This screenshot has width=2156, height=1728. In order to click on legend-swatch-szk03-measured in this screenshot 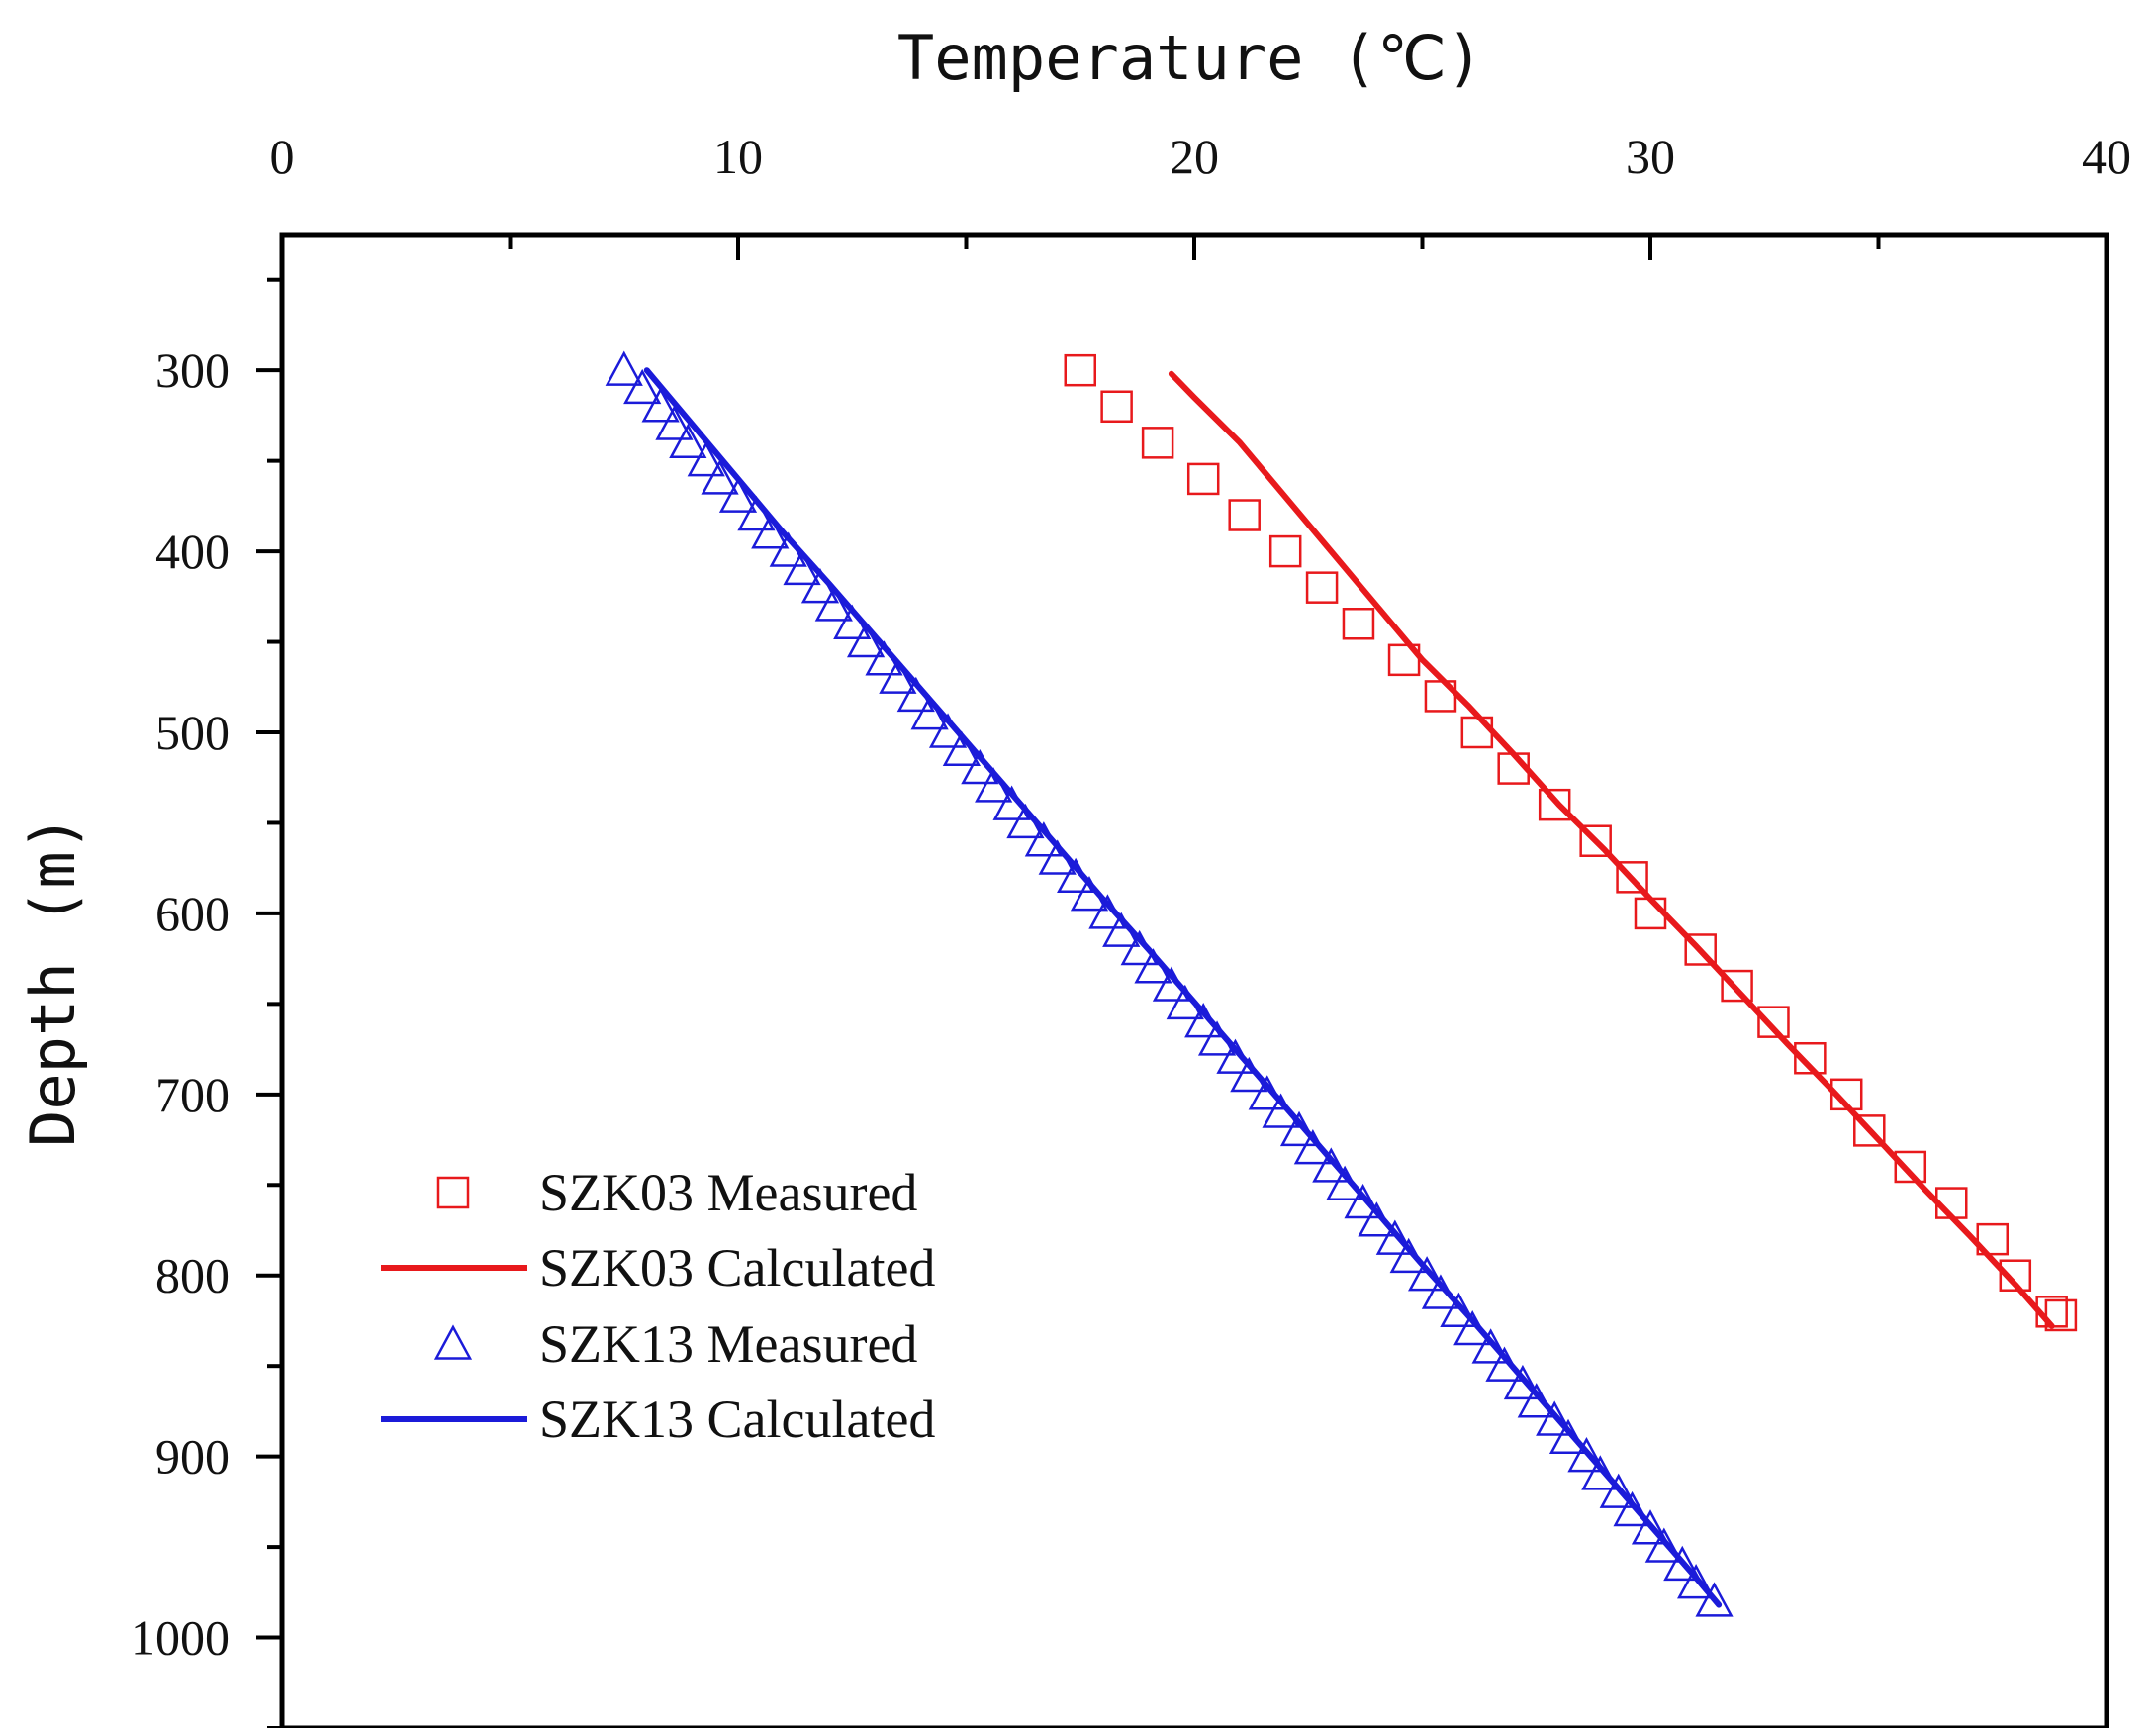, I will do `click(453, 1192)`.